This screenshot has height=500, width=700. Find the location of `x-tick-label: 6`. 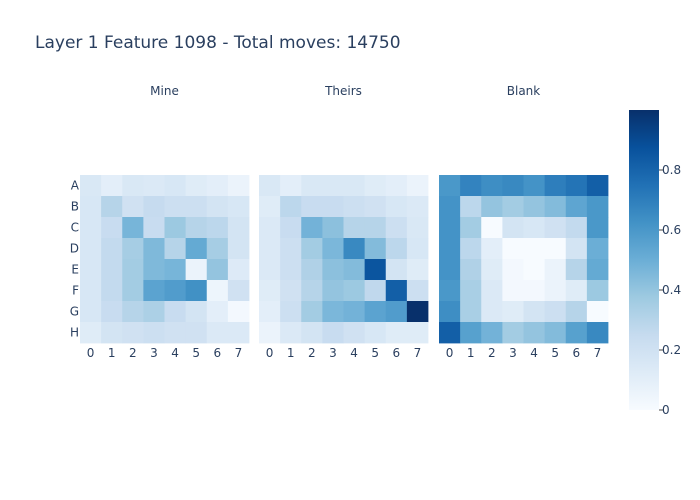

x-tick-label: 6 is located at coordinates (217, 353).